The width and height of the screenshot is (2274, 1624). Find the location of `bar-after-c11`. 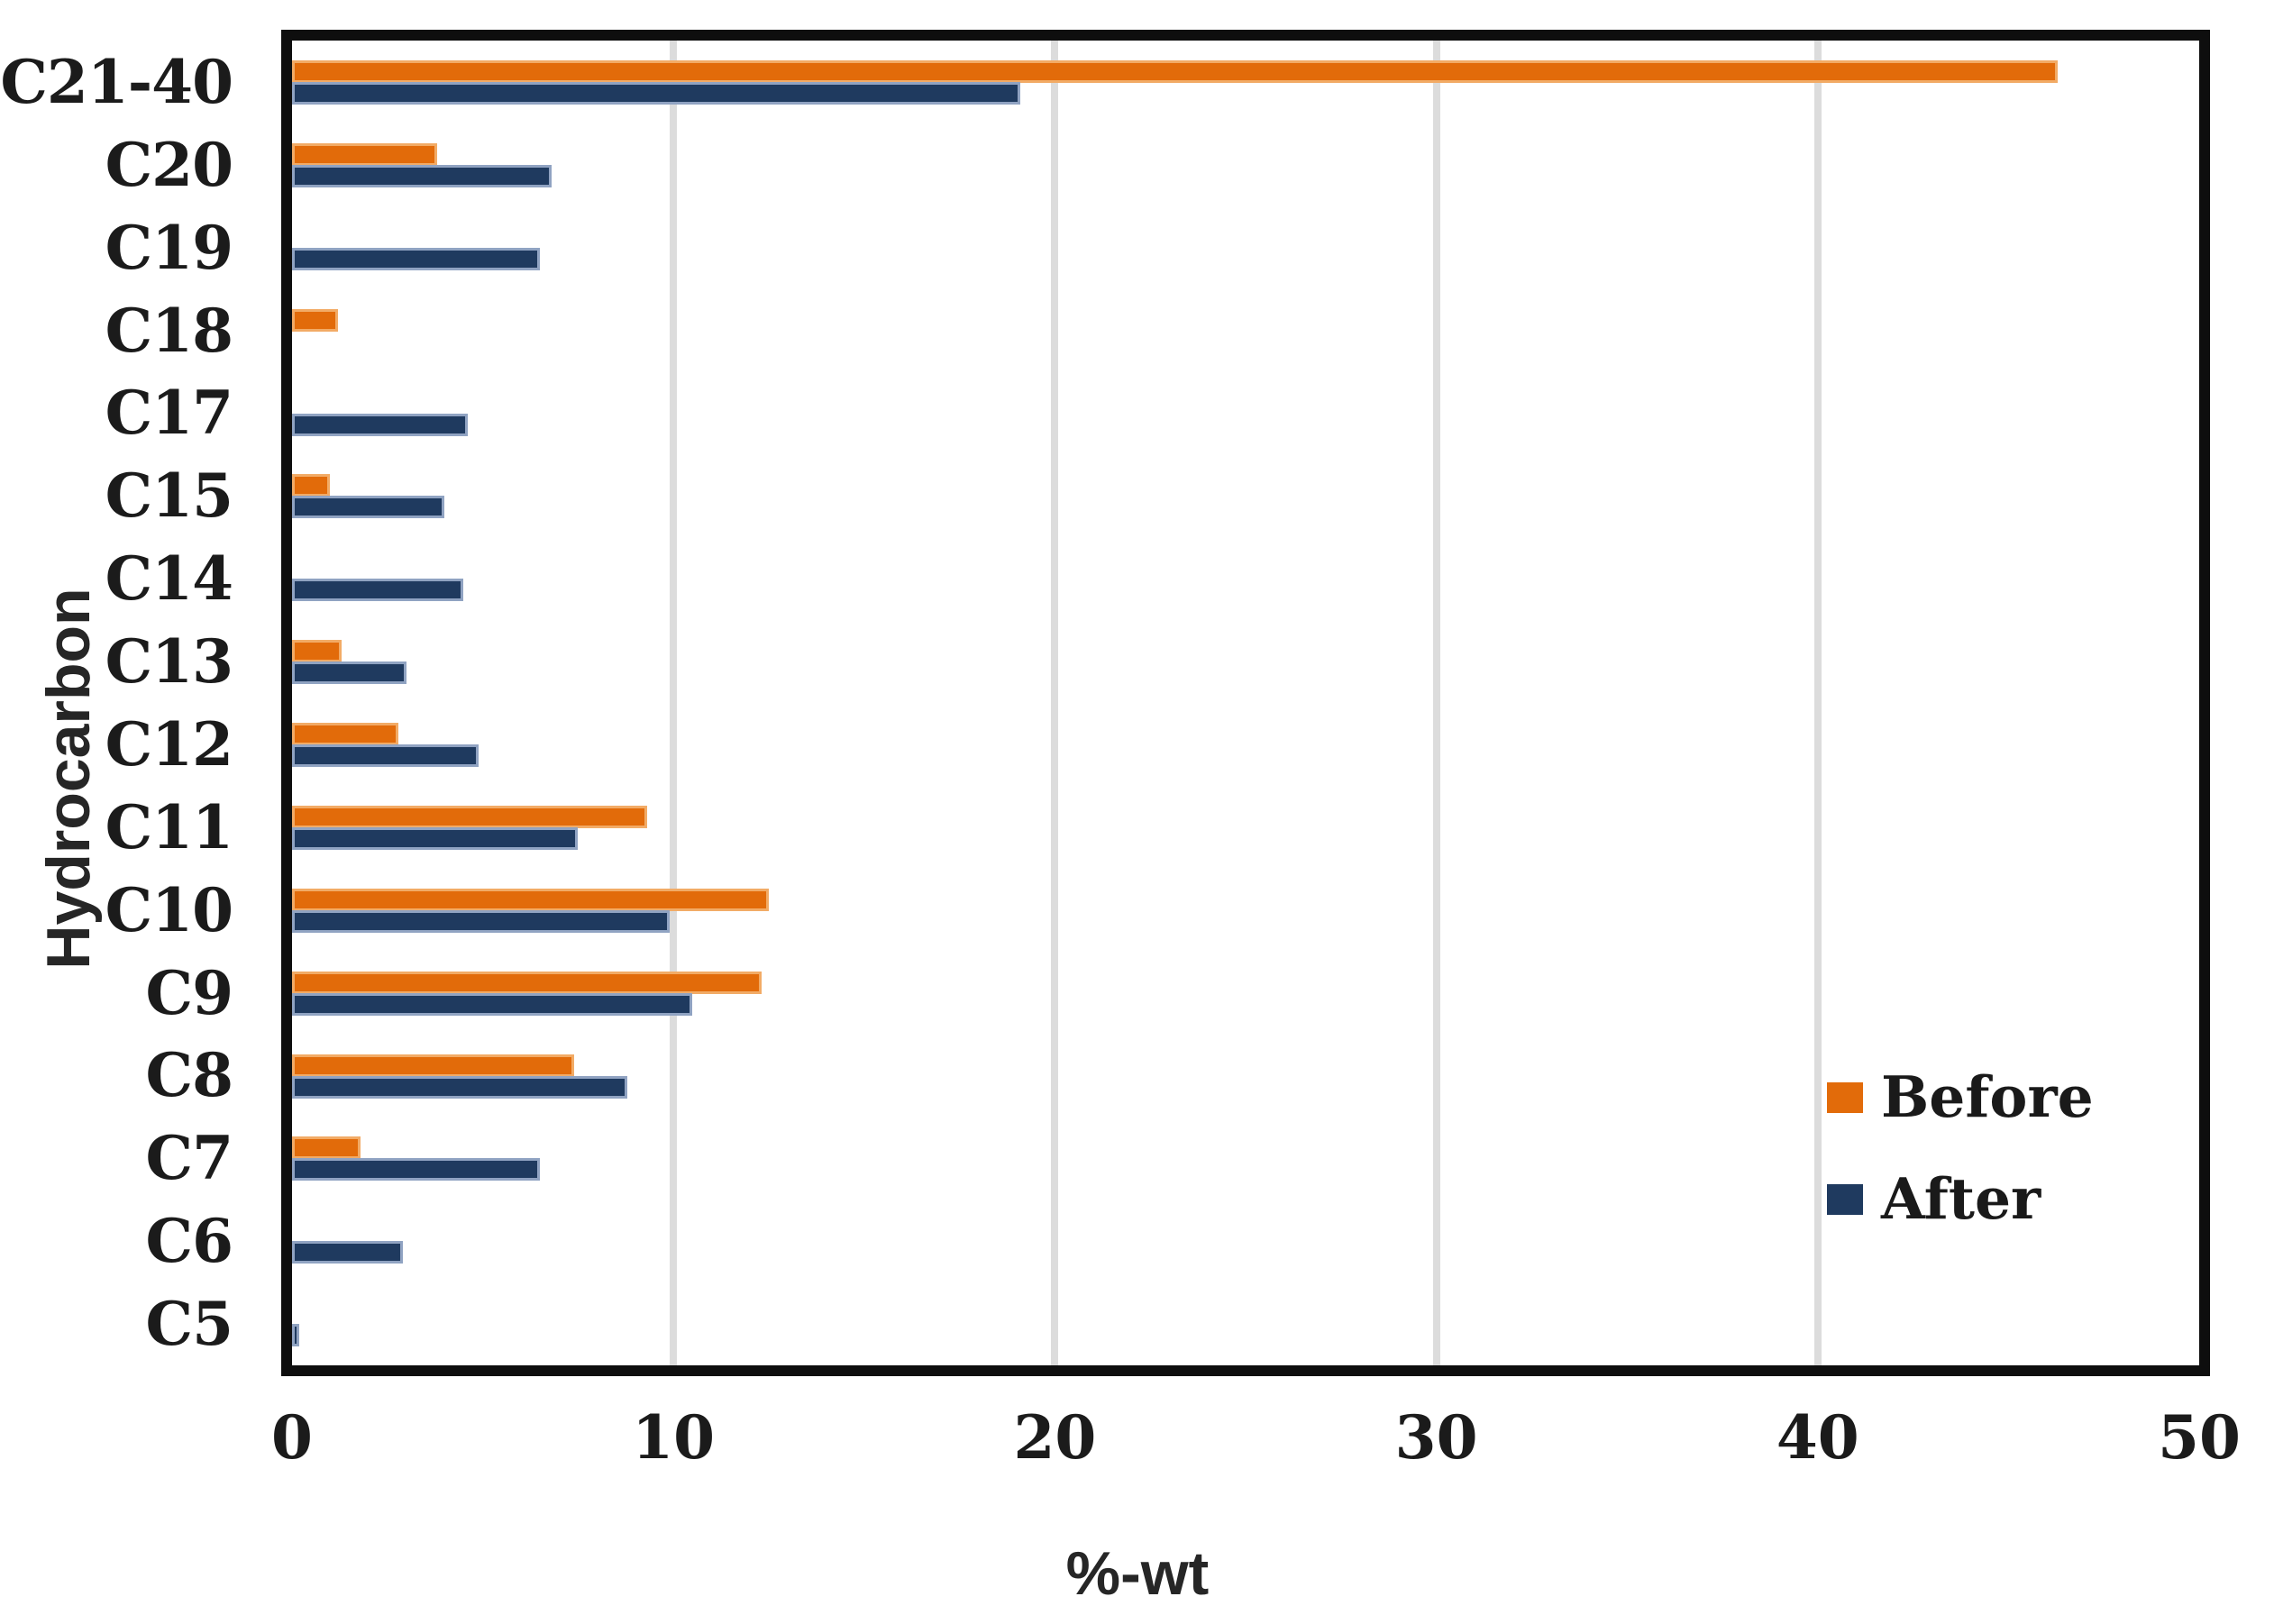

bar-after-c11 is located at coordinates (435, 838).